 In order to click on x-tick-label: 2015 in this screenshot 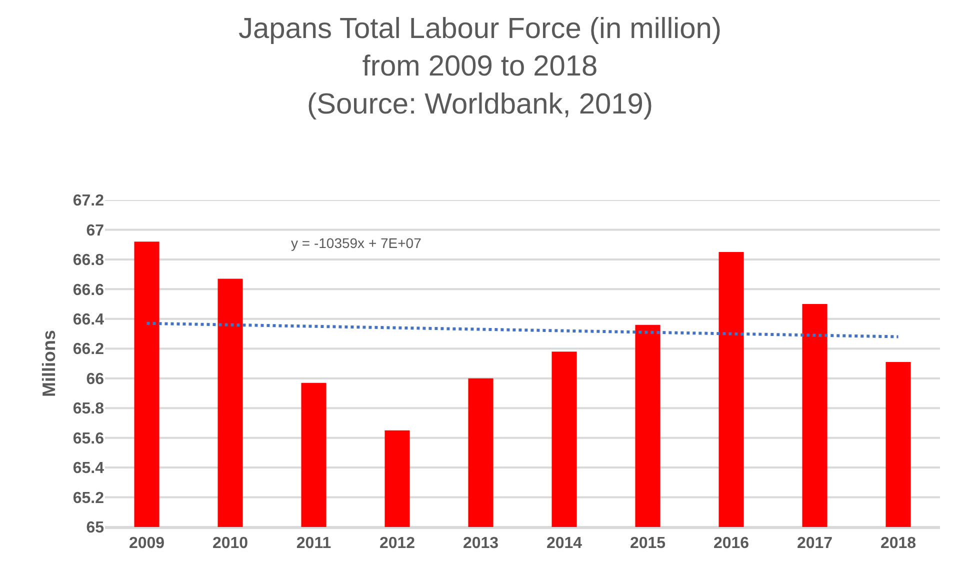, I will do `click(648, 543)`.